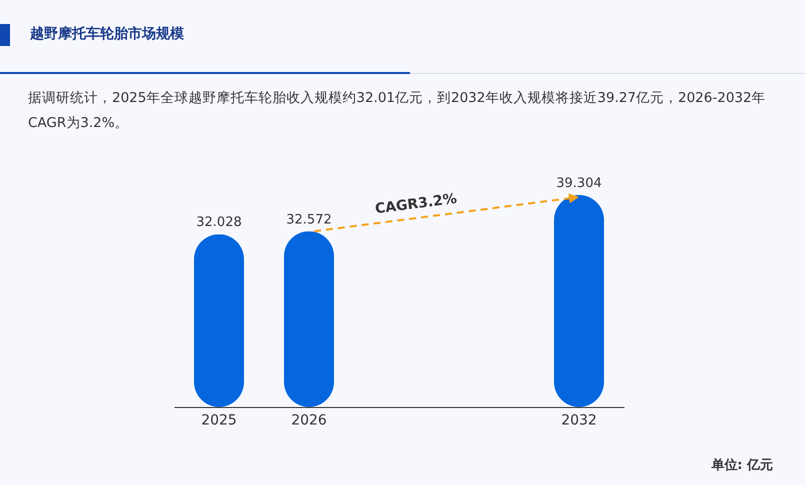  Describe the element at coordinates (579, 183) in the screenshot. I see `data-label: 39.304` at that location.